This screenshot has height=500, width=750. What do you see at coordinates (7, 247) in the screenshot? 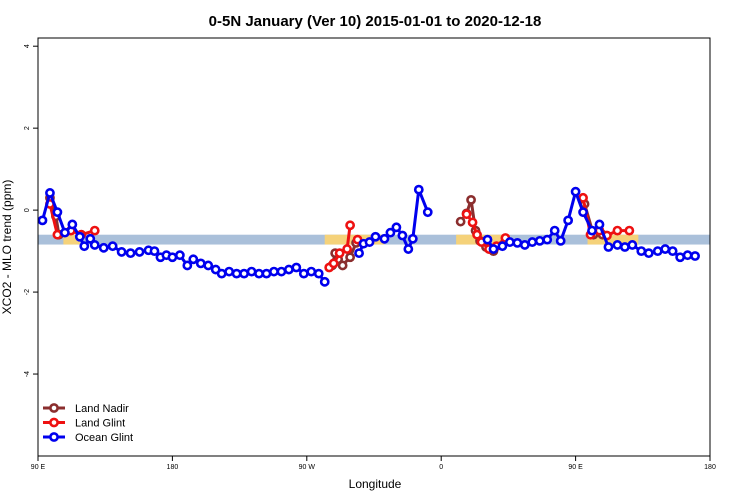
I see `y-axis-label: XCO2 - MLO trend (ppm)` at bounding box center [7, 247].